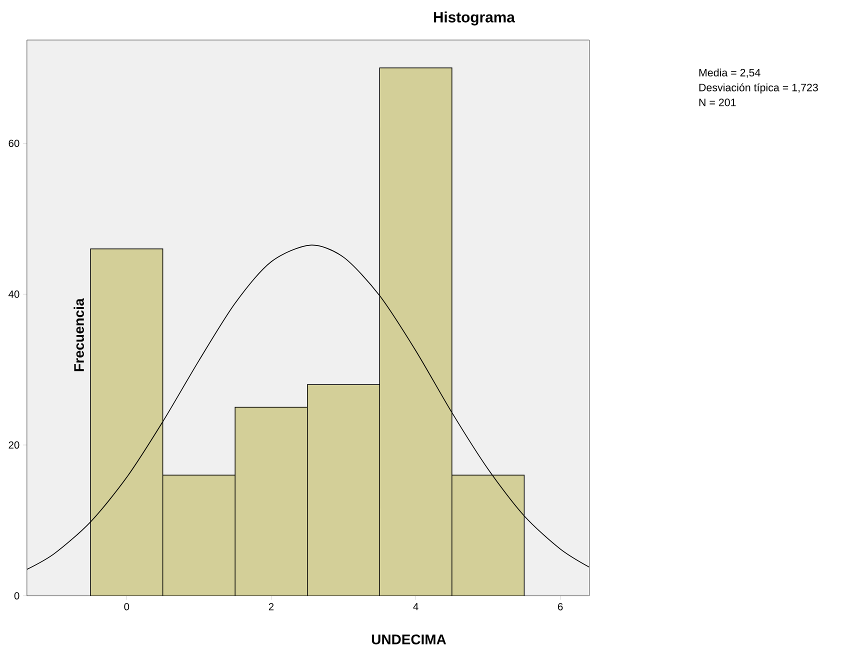  I want to click on y-axis-title: Frecuencia, so click(79, 334).